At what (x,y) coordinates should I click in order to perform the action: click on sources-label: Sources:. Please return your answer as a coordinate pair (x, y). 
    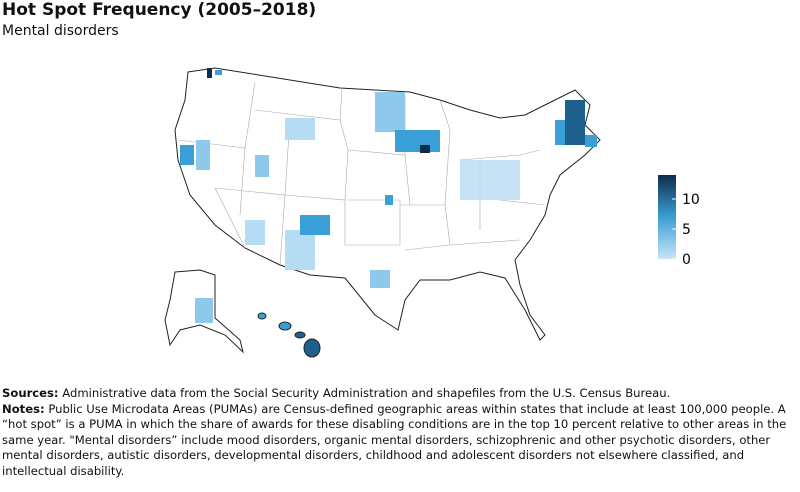
    Looking at the image, I should click on (30, 393).